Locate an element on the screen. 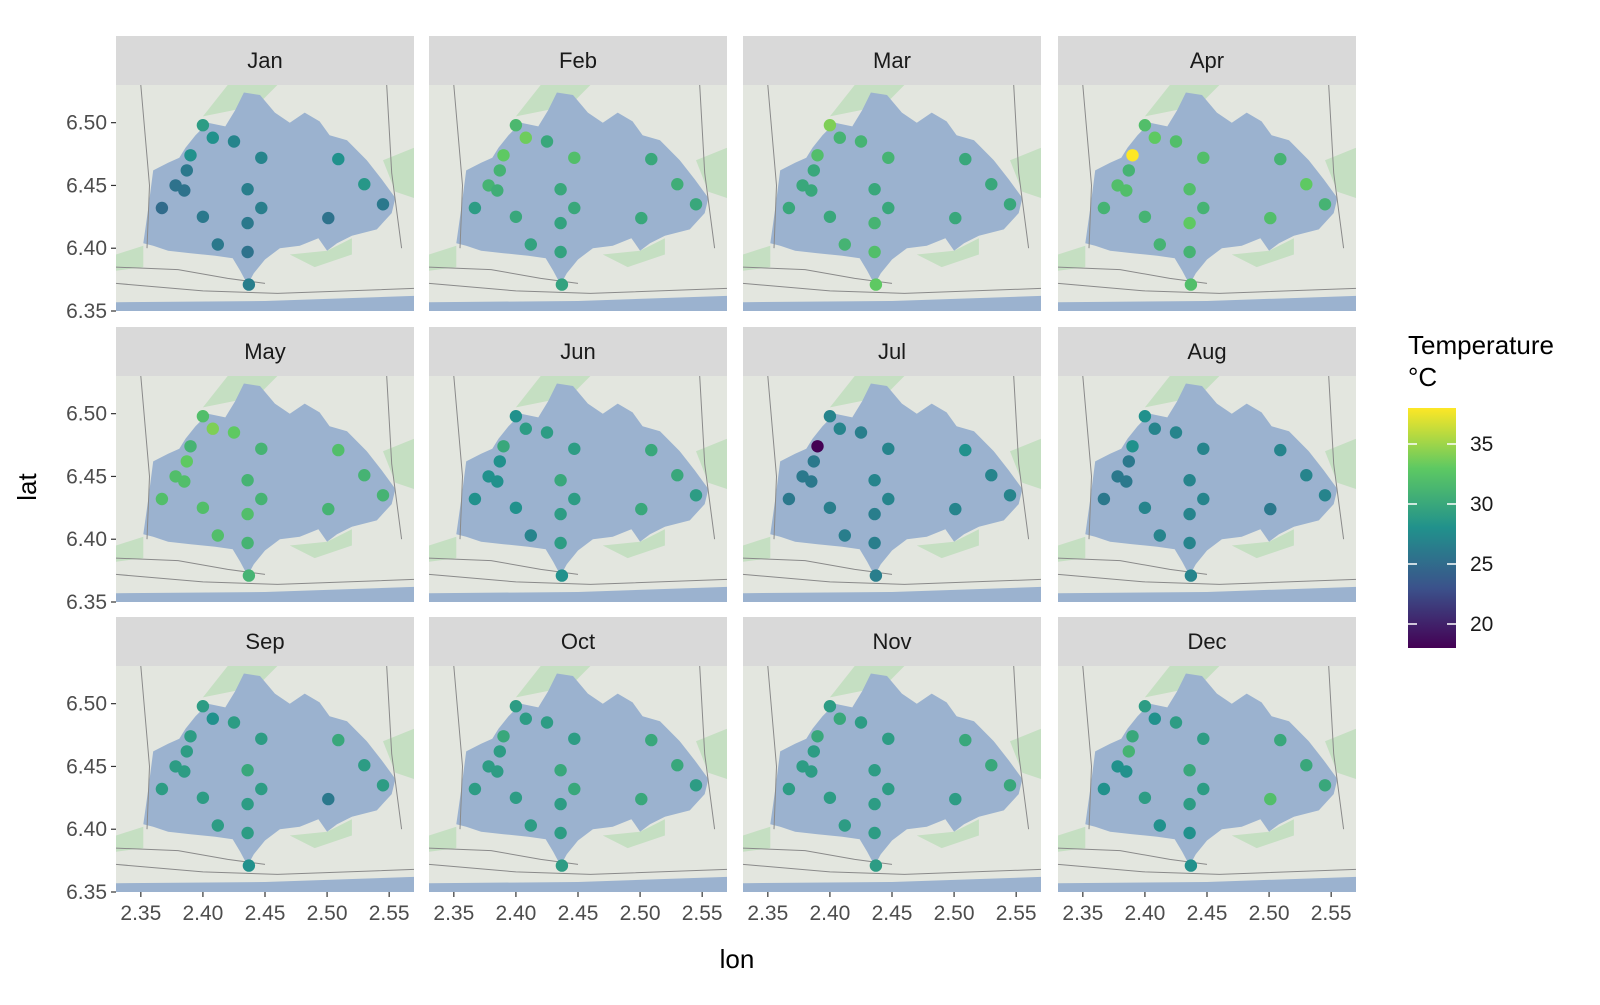  facet-strip-label: May is located at coordinates (265, 351).